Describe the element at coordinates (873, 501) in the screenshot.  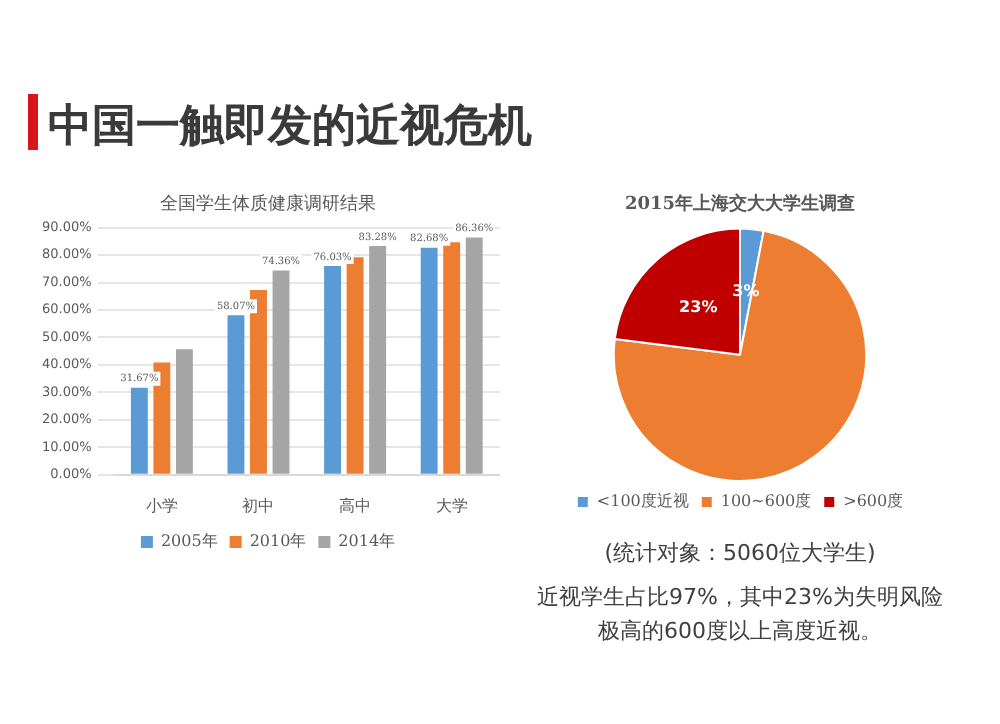
I see `legend-label: >600度` at that location.